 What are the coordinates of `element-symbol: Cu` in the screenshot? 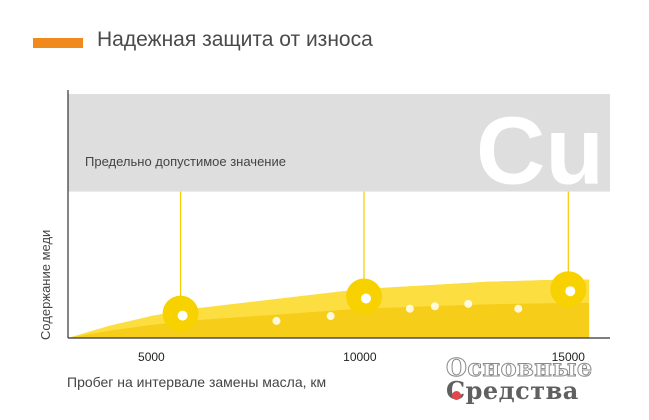 It's located at (540, 151).